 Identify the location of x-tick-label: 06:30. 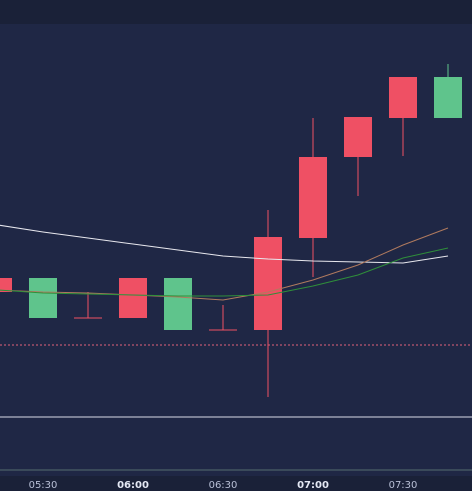
(223, 485).